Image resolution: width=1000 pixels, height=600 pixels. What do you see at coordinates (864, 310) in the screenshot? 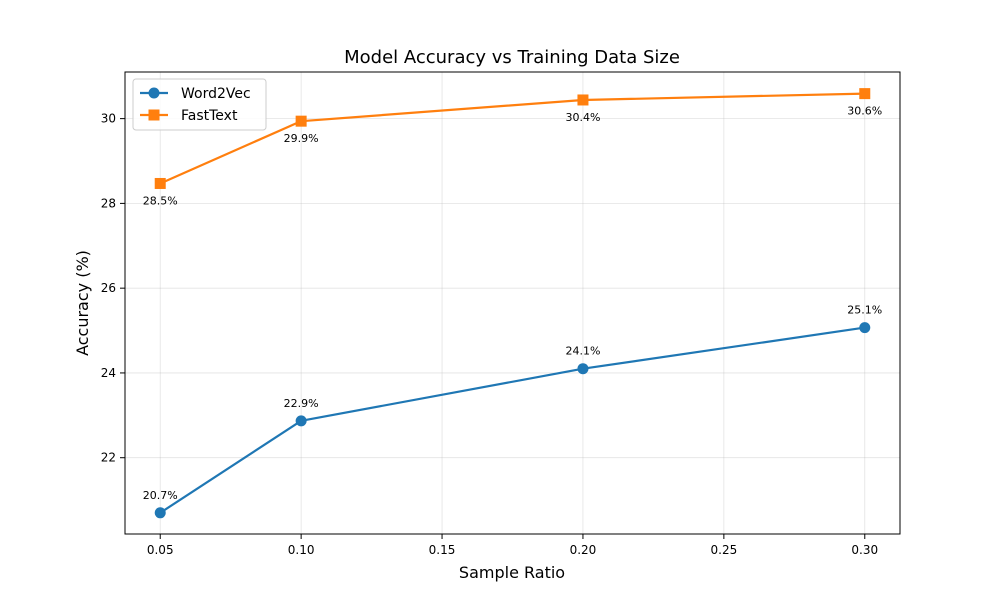
I see `word2vec-data-label: 25.1%` at bounding box center [864, 310].